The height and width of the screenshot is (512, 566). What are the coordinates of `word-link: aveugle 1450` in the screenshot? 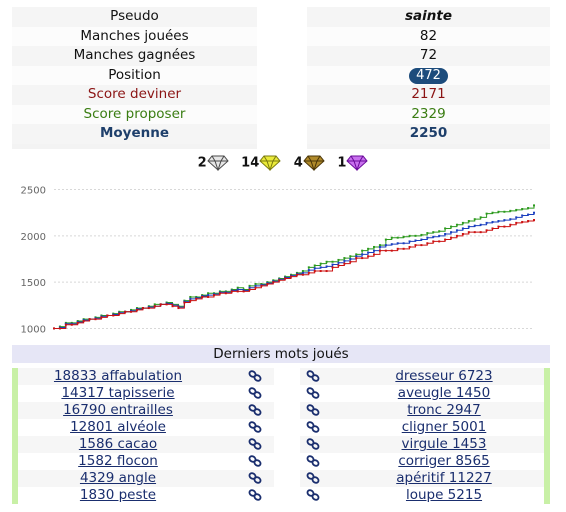 It's located at (444, 393).